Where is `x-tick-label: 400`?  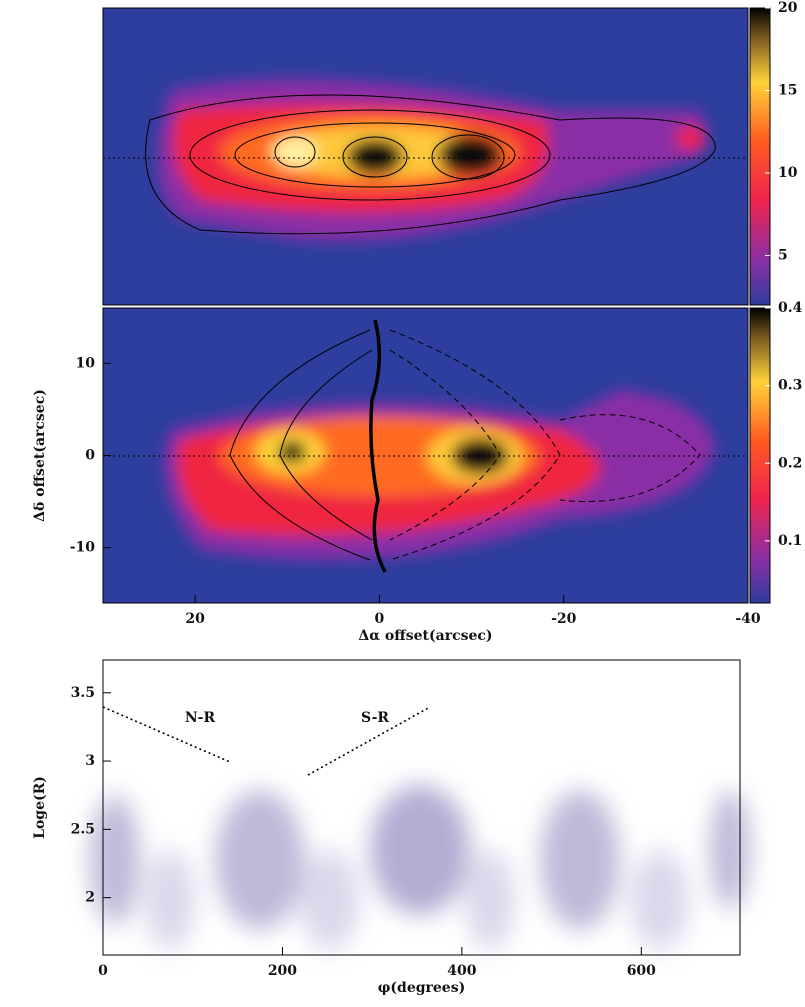 x-tick-label: 400 is located at coordinates (461, 971).